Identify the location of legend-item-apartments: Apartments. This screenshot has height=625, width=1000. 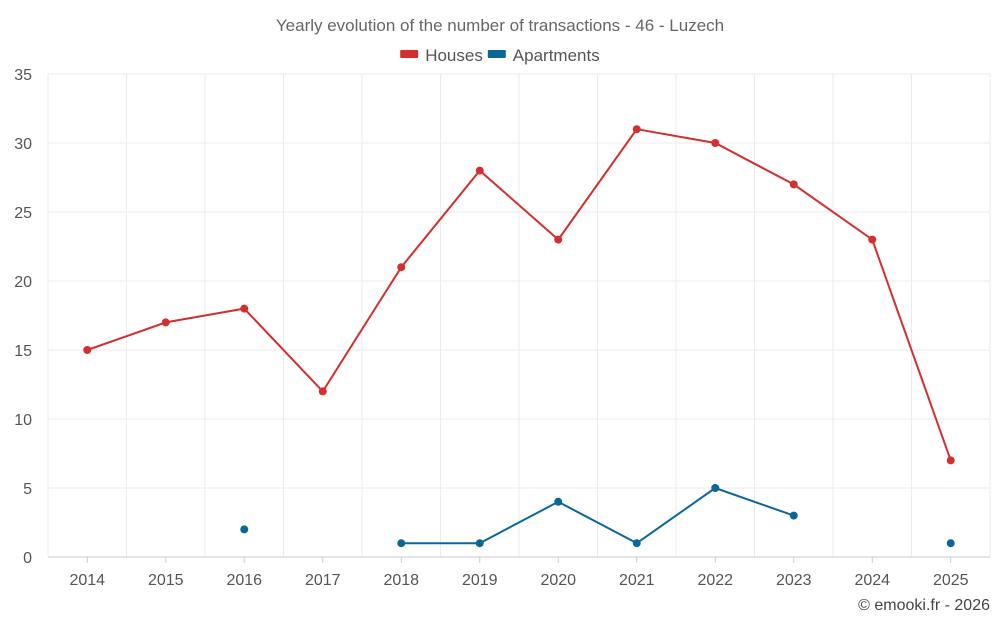
(543, 55).